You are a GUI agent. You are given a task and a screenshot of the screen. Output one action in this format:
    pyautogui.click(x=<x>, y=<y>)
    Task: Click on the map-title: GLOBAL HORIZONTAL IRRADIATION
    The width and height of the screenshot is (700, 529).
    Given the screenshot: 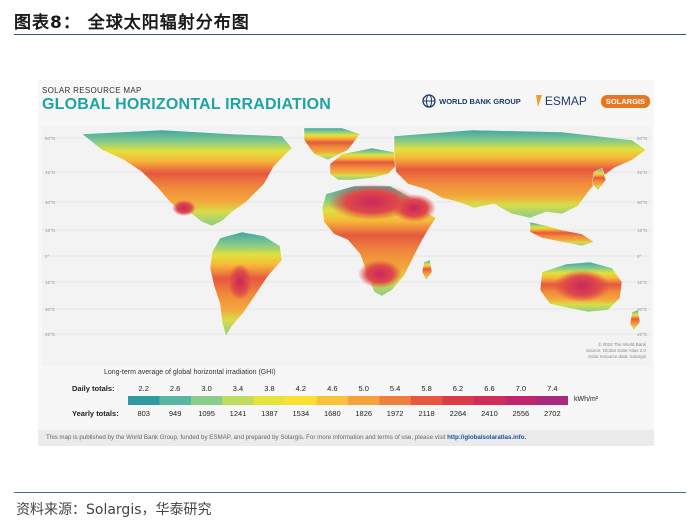 What is the action you would take?
    pyautogui.click(x=187, y=104)
    